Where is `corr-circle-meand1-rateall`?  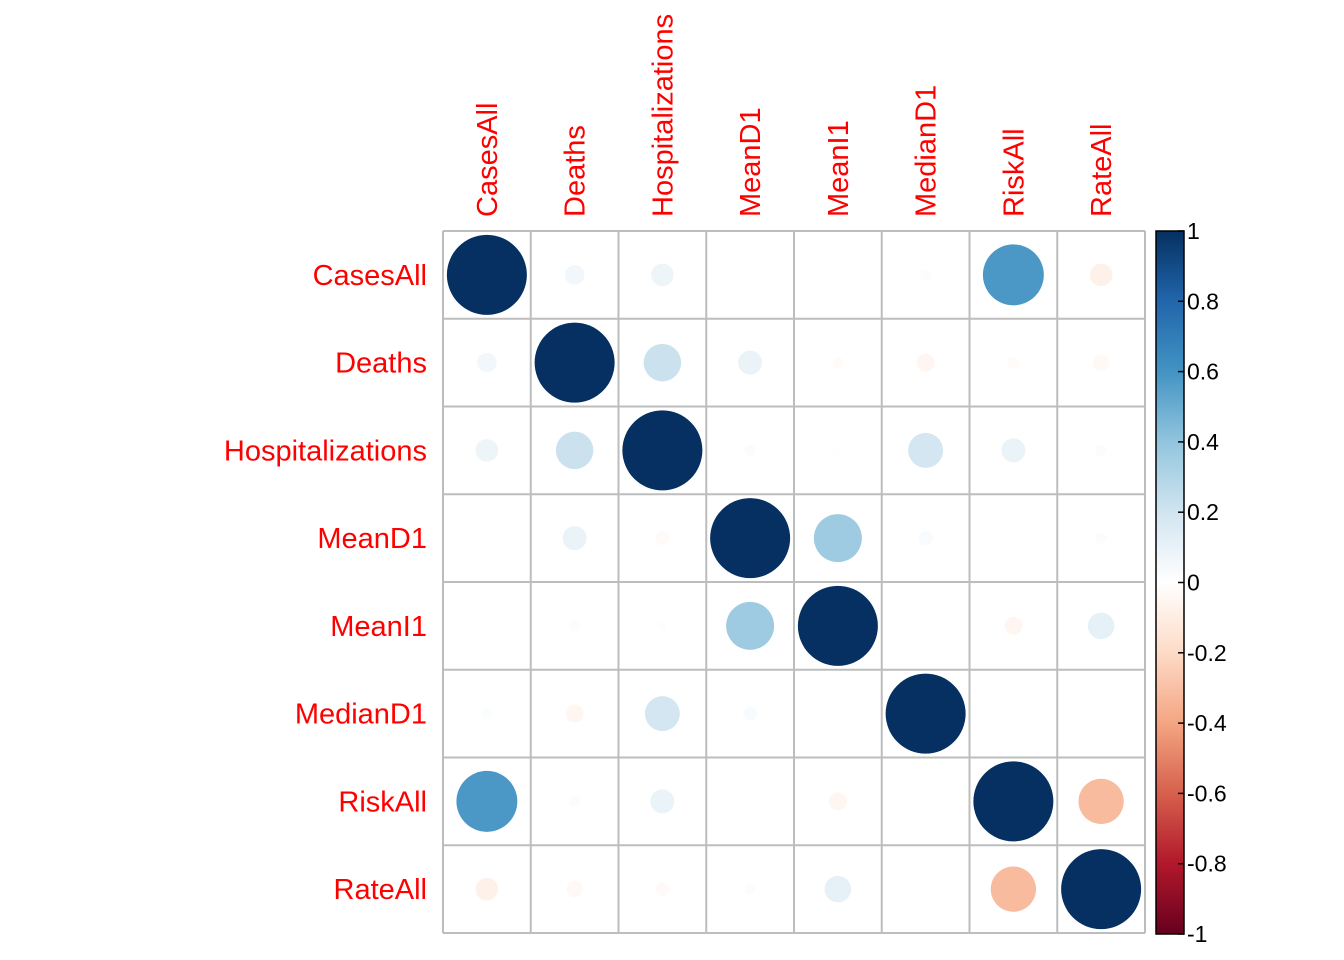
corr-circle-meand1-rateall is located at coordinates (1101, 538).